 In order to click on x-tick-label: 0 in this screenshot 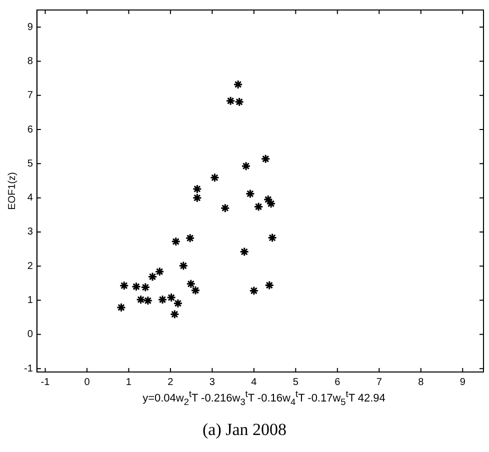, I will do `click(87, 382)`.